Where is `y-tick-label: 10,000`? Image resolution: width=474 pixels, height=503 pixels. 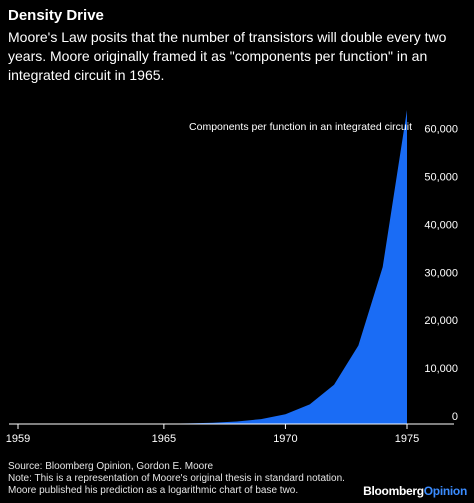
y-tick-label: 10,000 is located at coordinates (441, 369).